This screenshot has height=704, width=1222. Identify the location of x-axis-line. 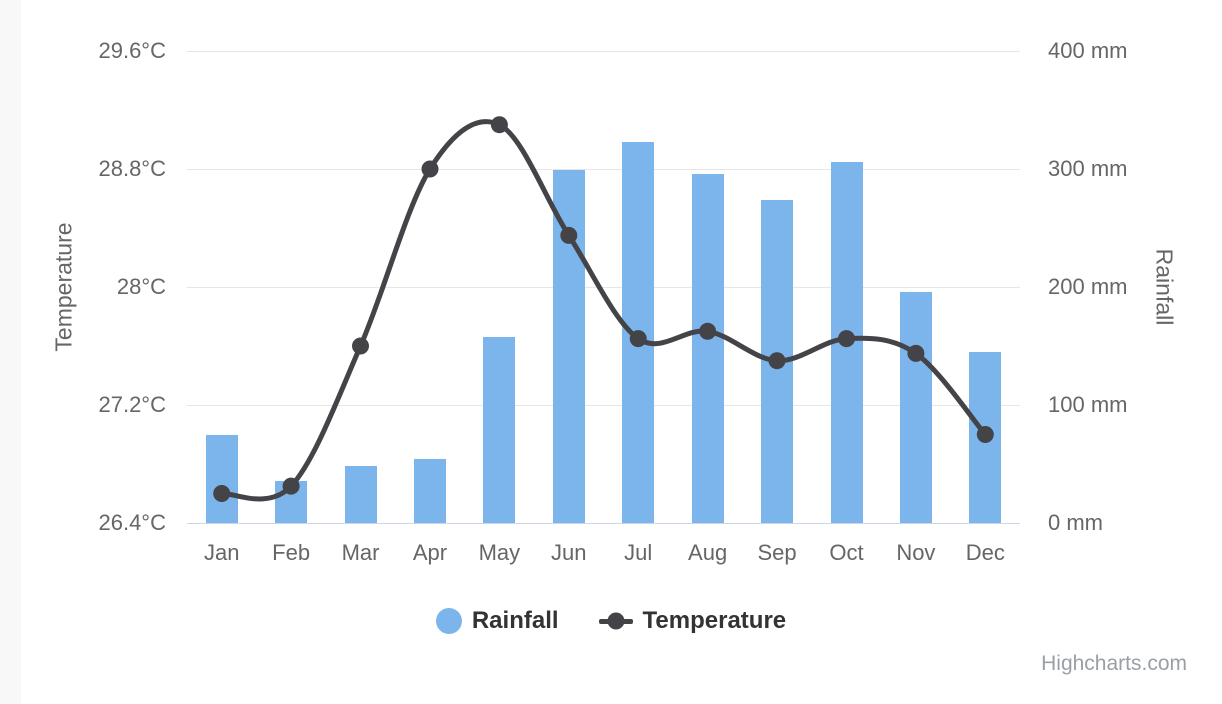
(603, 523).